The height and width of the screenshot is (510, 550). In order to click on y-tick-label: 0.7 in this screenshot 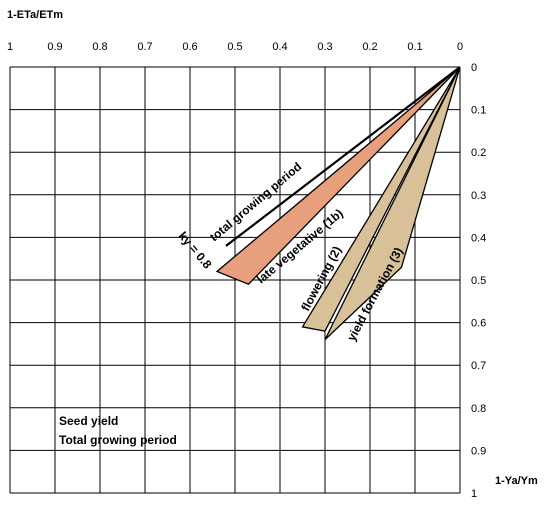, I will do `click(478, 366)`.